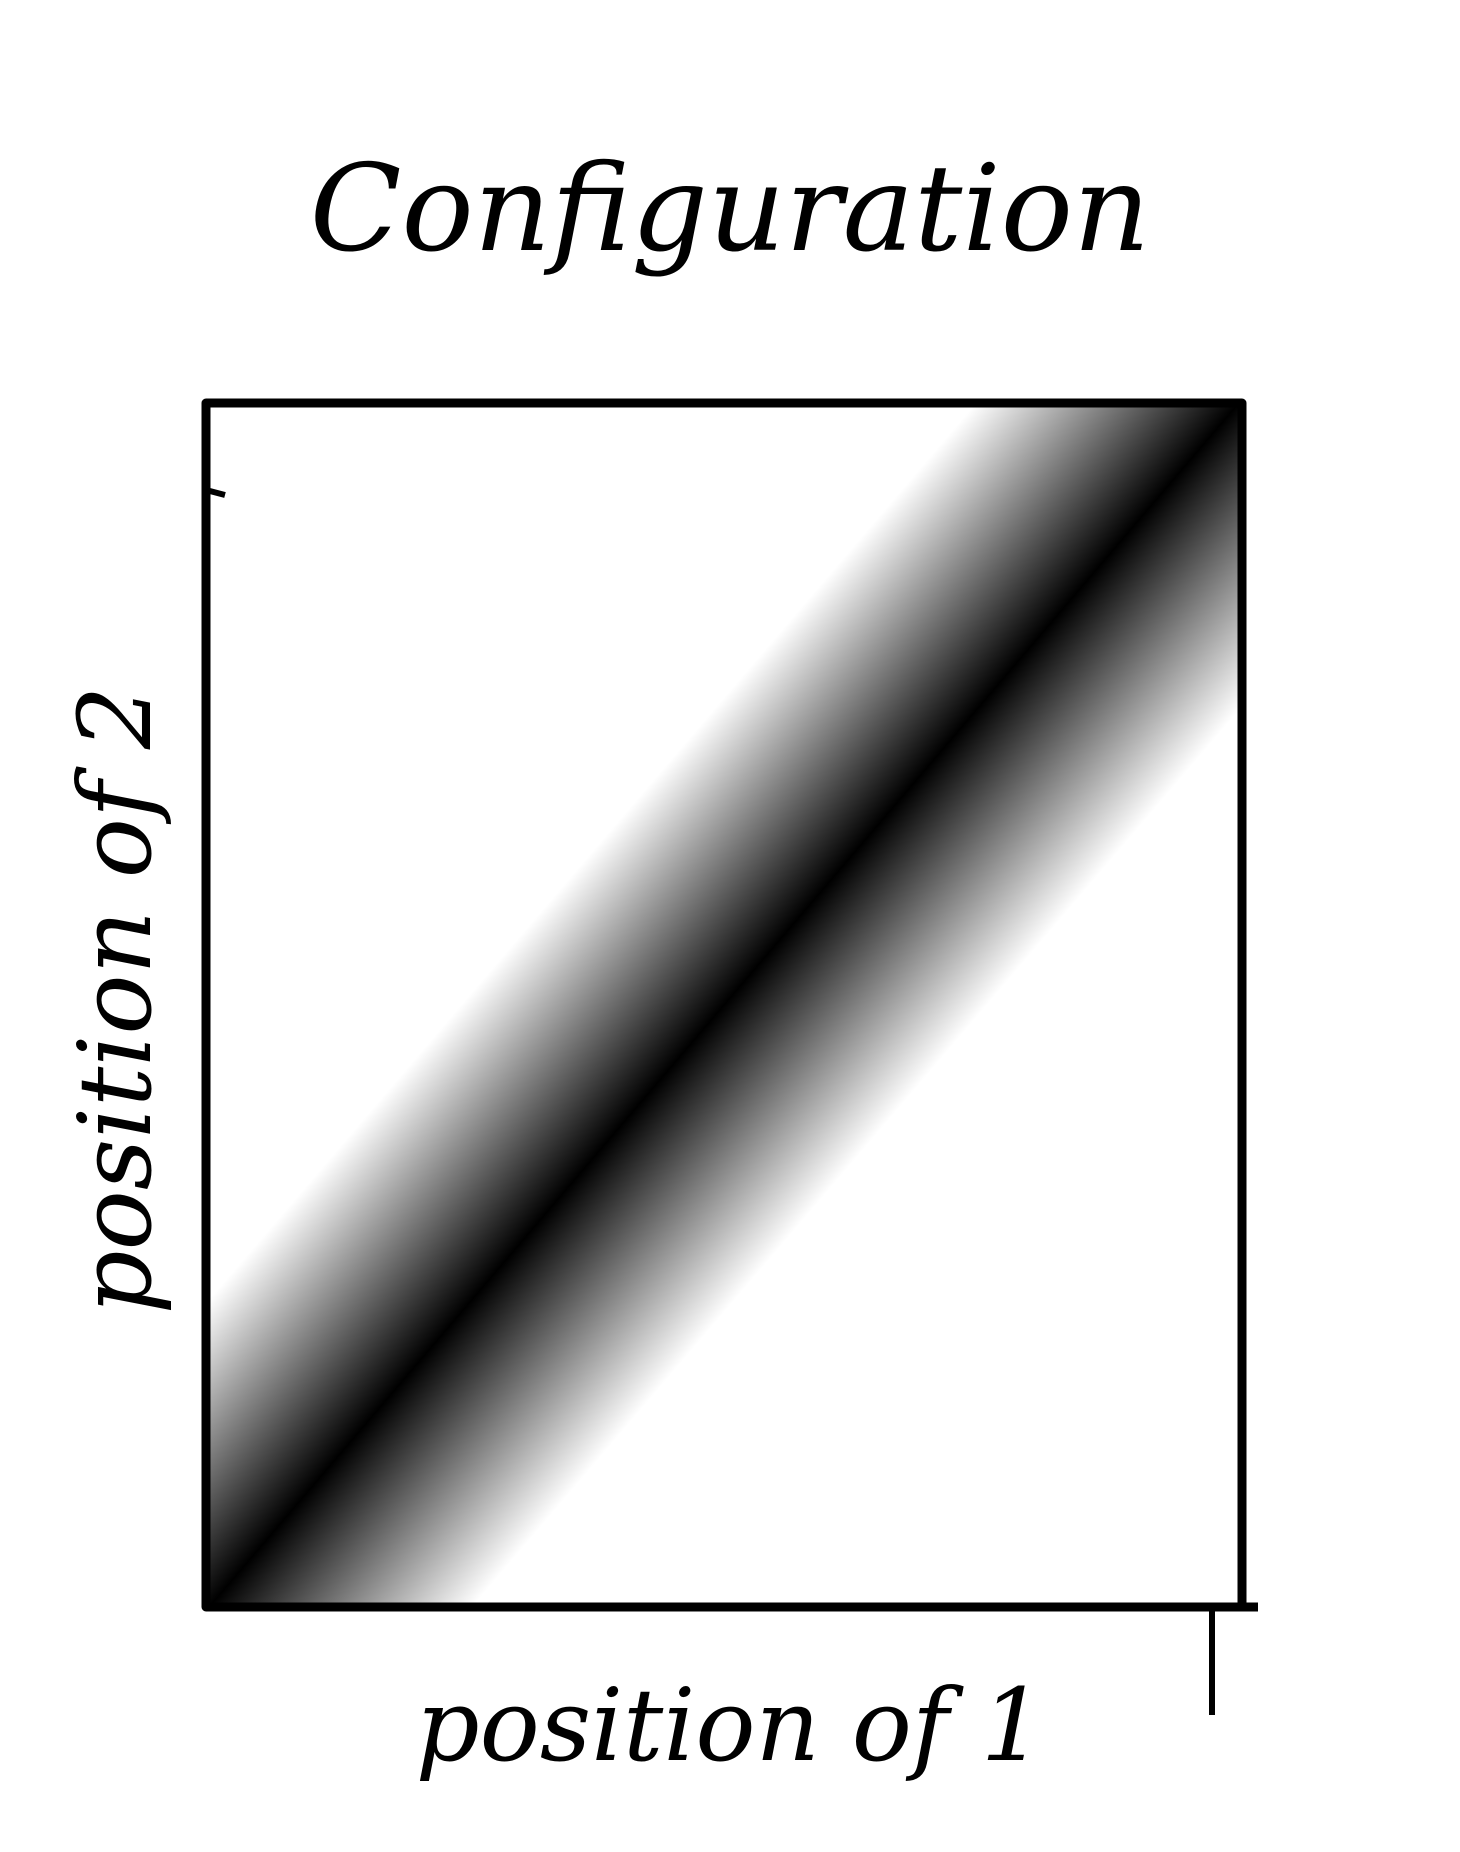  Describe the element at coordinates (215, 492) in the screenshot. I see `y-end-tick` at that location.